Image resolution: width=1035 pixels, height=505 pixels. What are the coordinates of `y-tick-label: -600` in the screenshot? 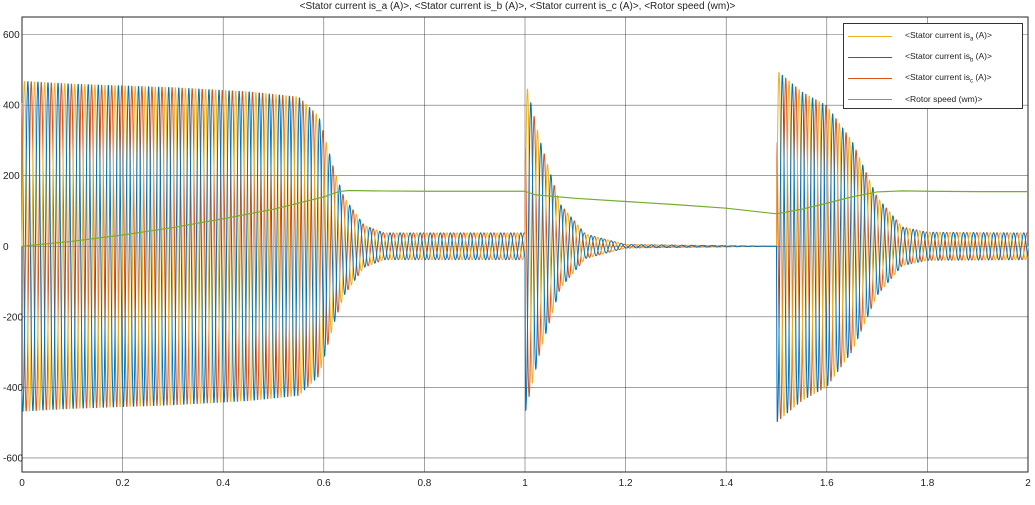 It's located at (13, 458).